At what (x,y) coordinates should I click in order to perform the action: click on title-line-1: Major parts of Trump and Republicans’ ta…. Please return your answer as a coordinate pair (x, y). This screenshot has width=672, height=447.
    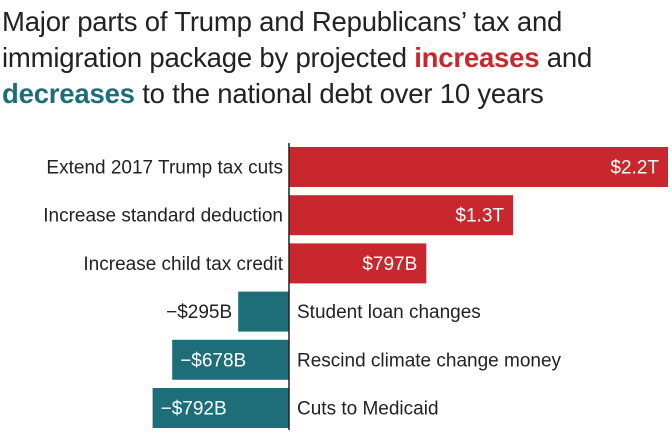
    Looking at the image, I should click on (282, 21).